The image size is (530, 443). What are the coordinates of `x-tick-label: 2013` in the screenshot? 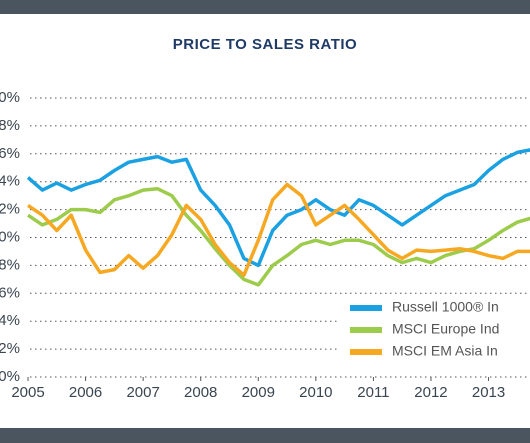 It's located at (488, 392).